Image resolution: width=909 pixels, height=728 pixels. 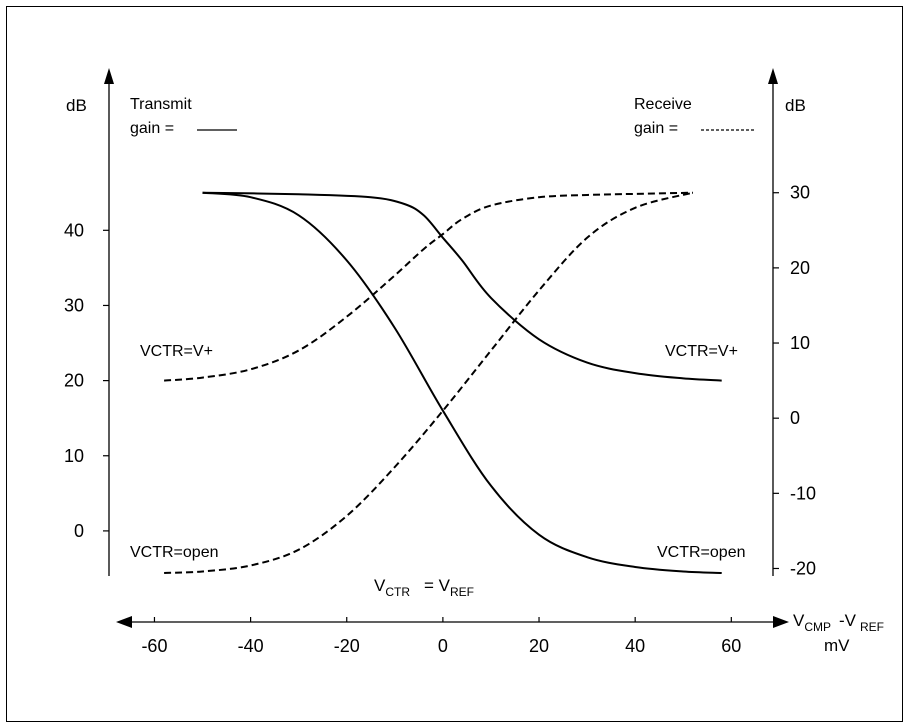 What do you see at coordinates (701, 351) in the screenshot?
I see `annotation-vctr-vplus-right: VCTR=V+` at bounding box center [701, 351].